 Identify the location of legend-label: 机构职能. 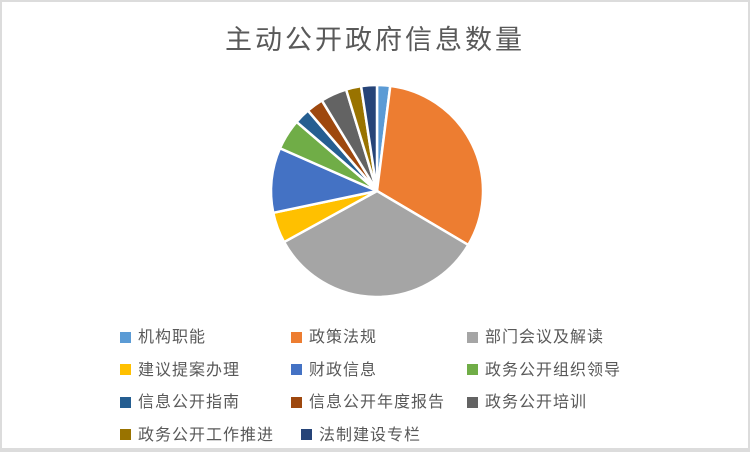
(172, 336).